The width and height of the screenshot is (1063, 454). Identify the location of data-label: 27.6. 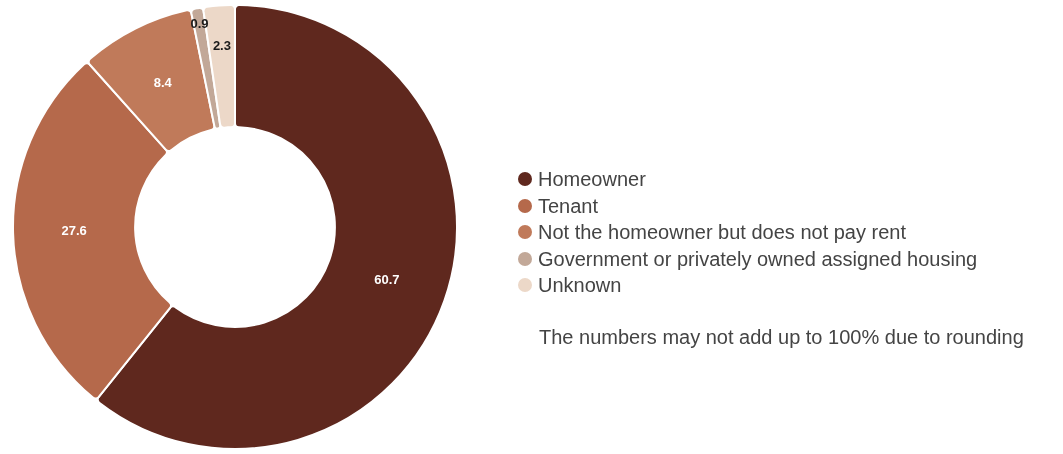
(74, 230).